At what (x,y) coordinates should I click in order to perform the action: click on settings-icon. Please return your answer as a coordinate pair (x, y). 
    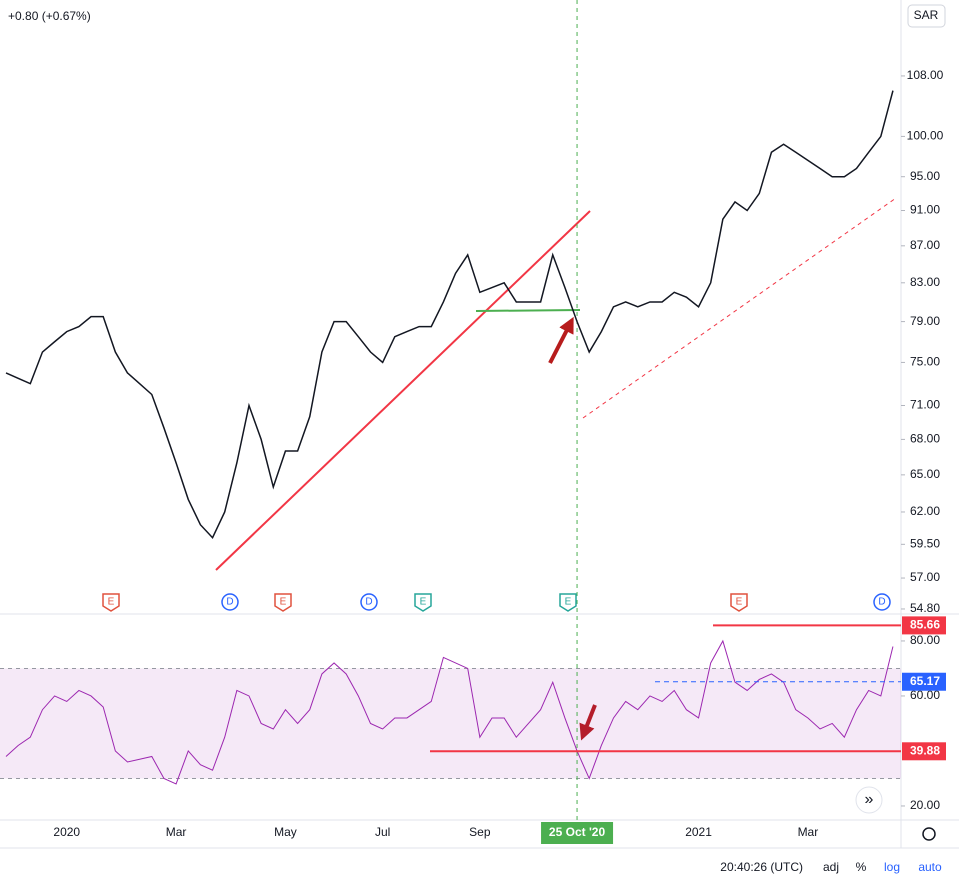
    Looking at the image, I should click on (929, 834).